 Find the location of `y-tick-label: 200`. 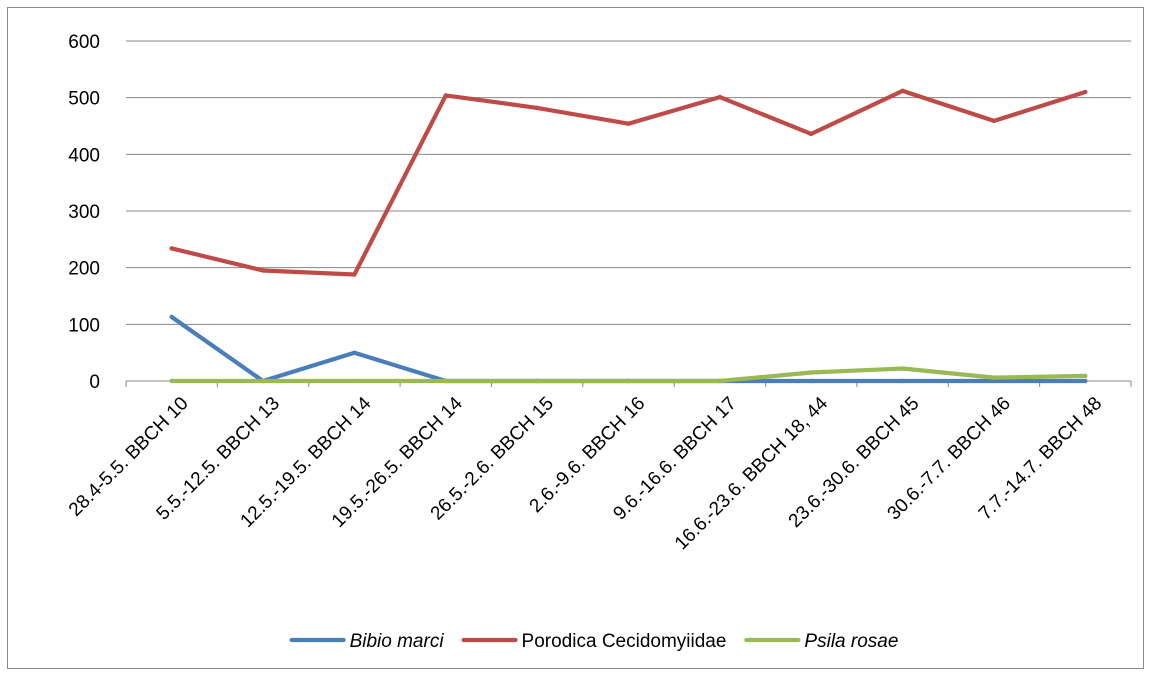

y-tick-label: 200 is located at coordinates (84, 269).